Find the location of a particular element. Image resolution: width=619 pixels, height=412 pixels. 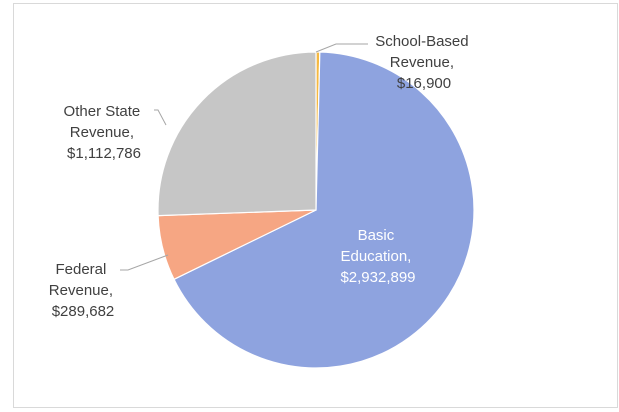

data-label-school: School-Based Revenue, $16,900 is located at coordinates (424, 62).